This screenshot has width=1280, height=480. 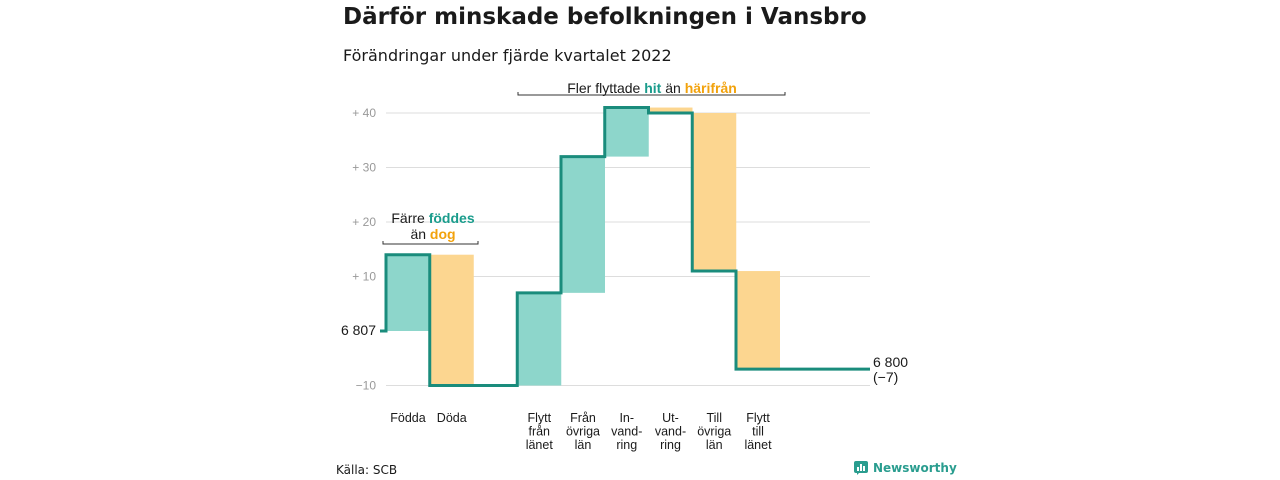 What do you see at coordinates (364, 168) in the screenshot?
I see `y-tick-label: + 30` at bounding box center [364, 168].